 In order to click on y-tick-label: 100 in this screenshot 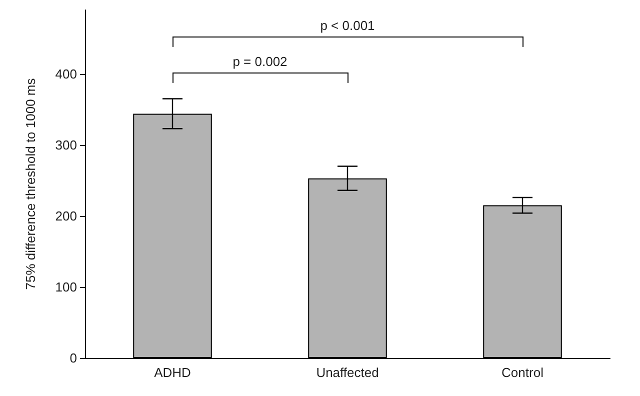, I will do `click(66, 286)`.